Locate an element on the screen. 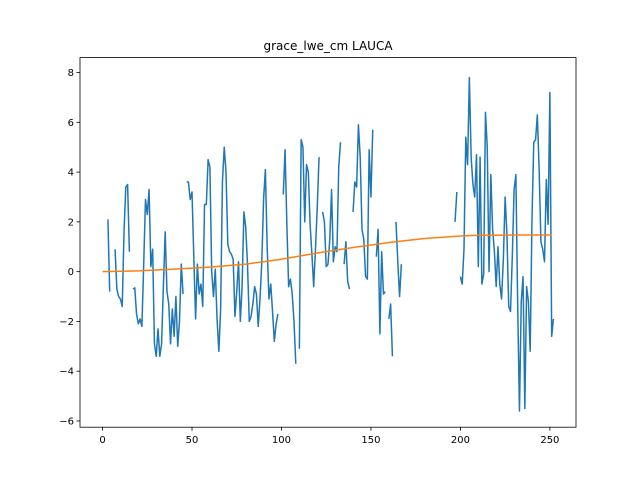 This screenshot has height=480, width=640. y-tick-label: 0 is located at coordinates (71, 272).